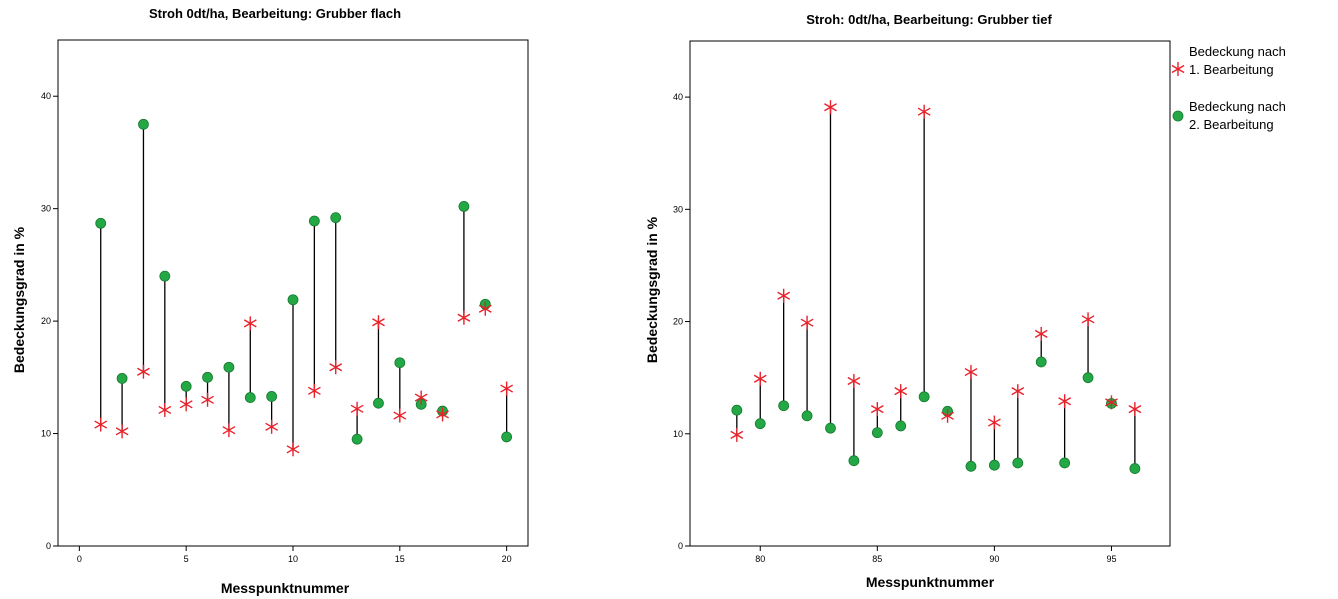 Image resolution: width=1338 pixels, height=599 pixels. What do you see at coordinates (400, 559) in the screenshot?
I see `x-tick-label: 15` at bounding box center [400, 559].